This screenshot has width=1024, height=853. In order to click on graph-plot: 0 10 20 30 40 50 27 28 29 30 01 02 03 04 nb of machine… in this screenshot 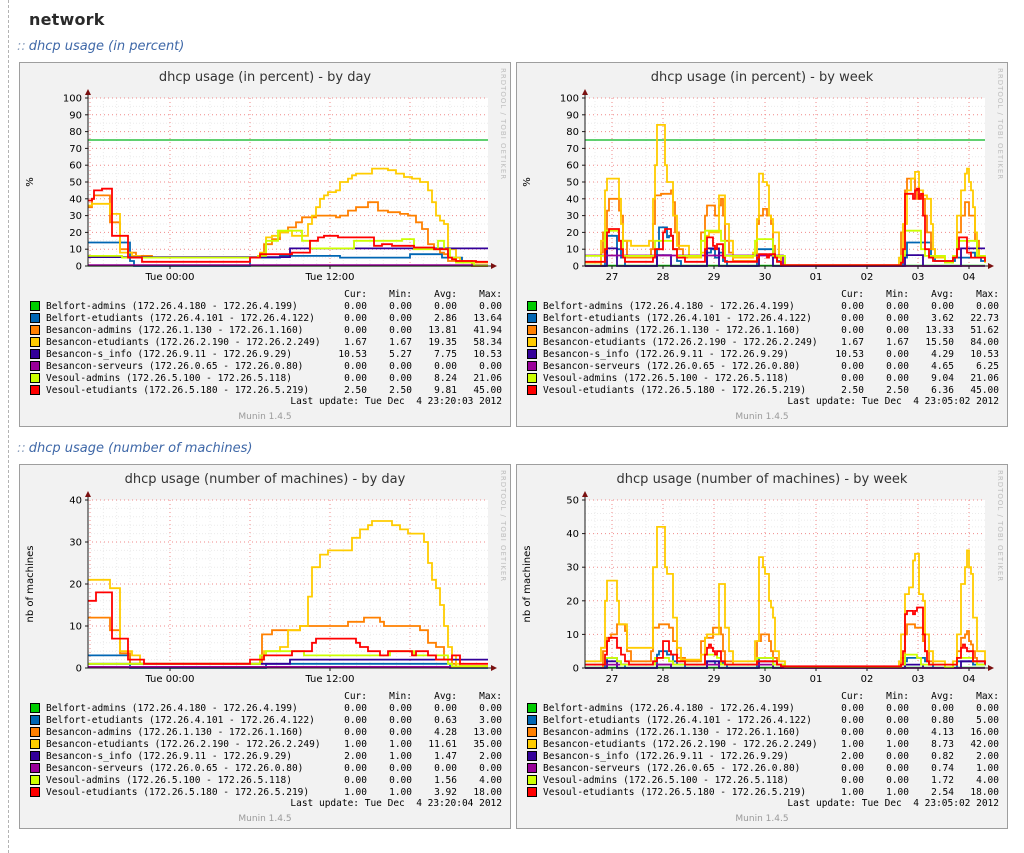, I will do `click(761, 589)`.